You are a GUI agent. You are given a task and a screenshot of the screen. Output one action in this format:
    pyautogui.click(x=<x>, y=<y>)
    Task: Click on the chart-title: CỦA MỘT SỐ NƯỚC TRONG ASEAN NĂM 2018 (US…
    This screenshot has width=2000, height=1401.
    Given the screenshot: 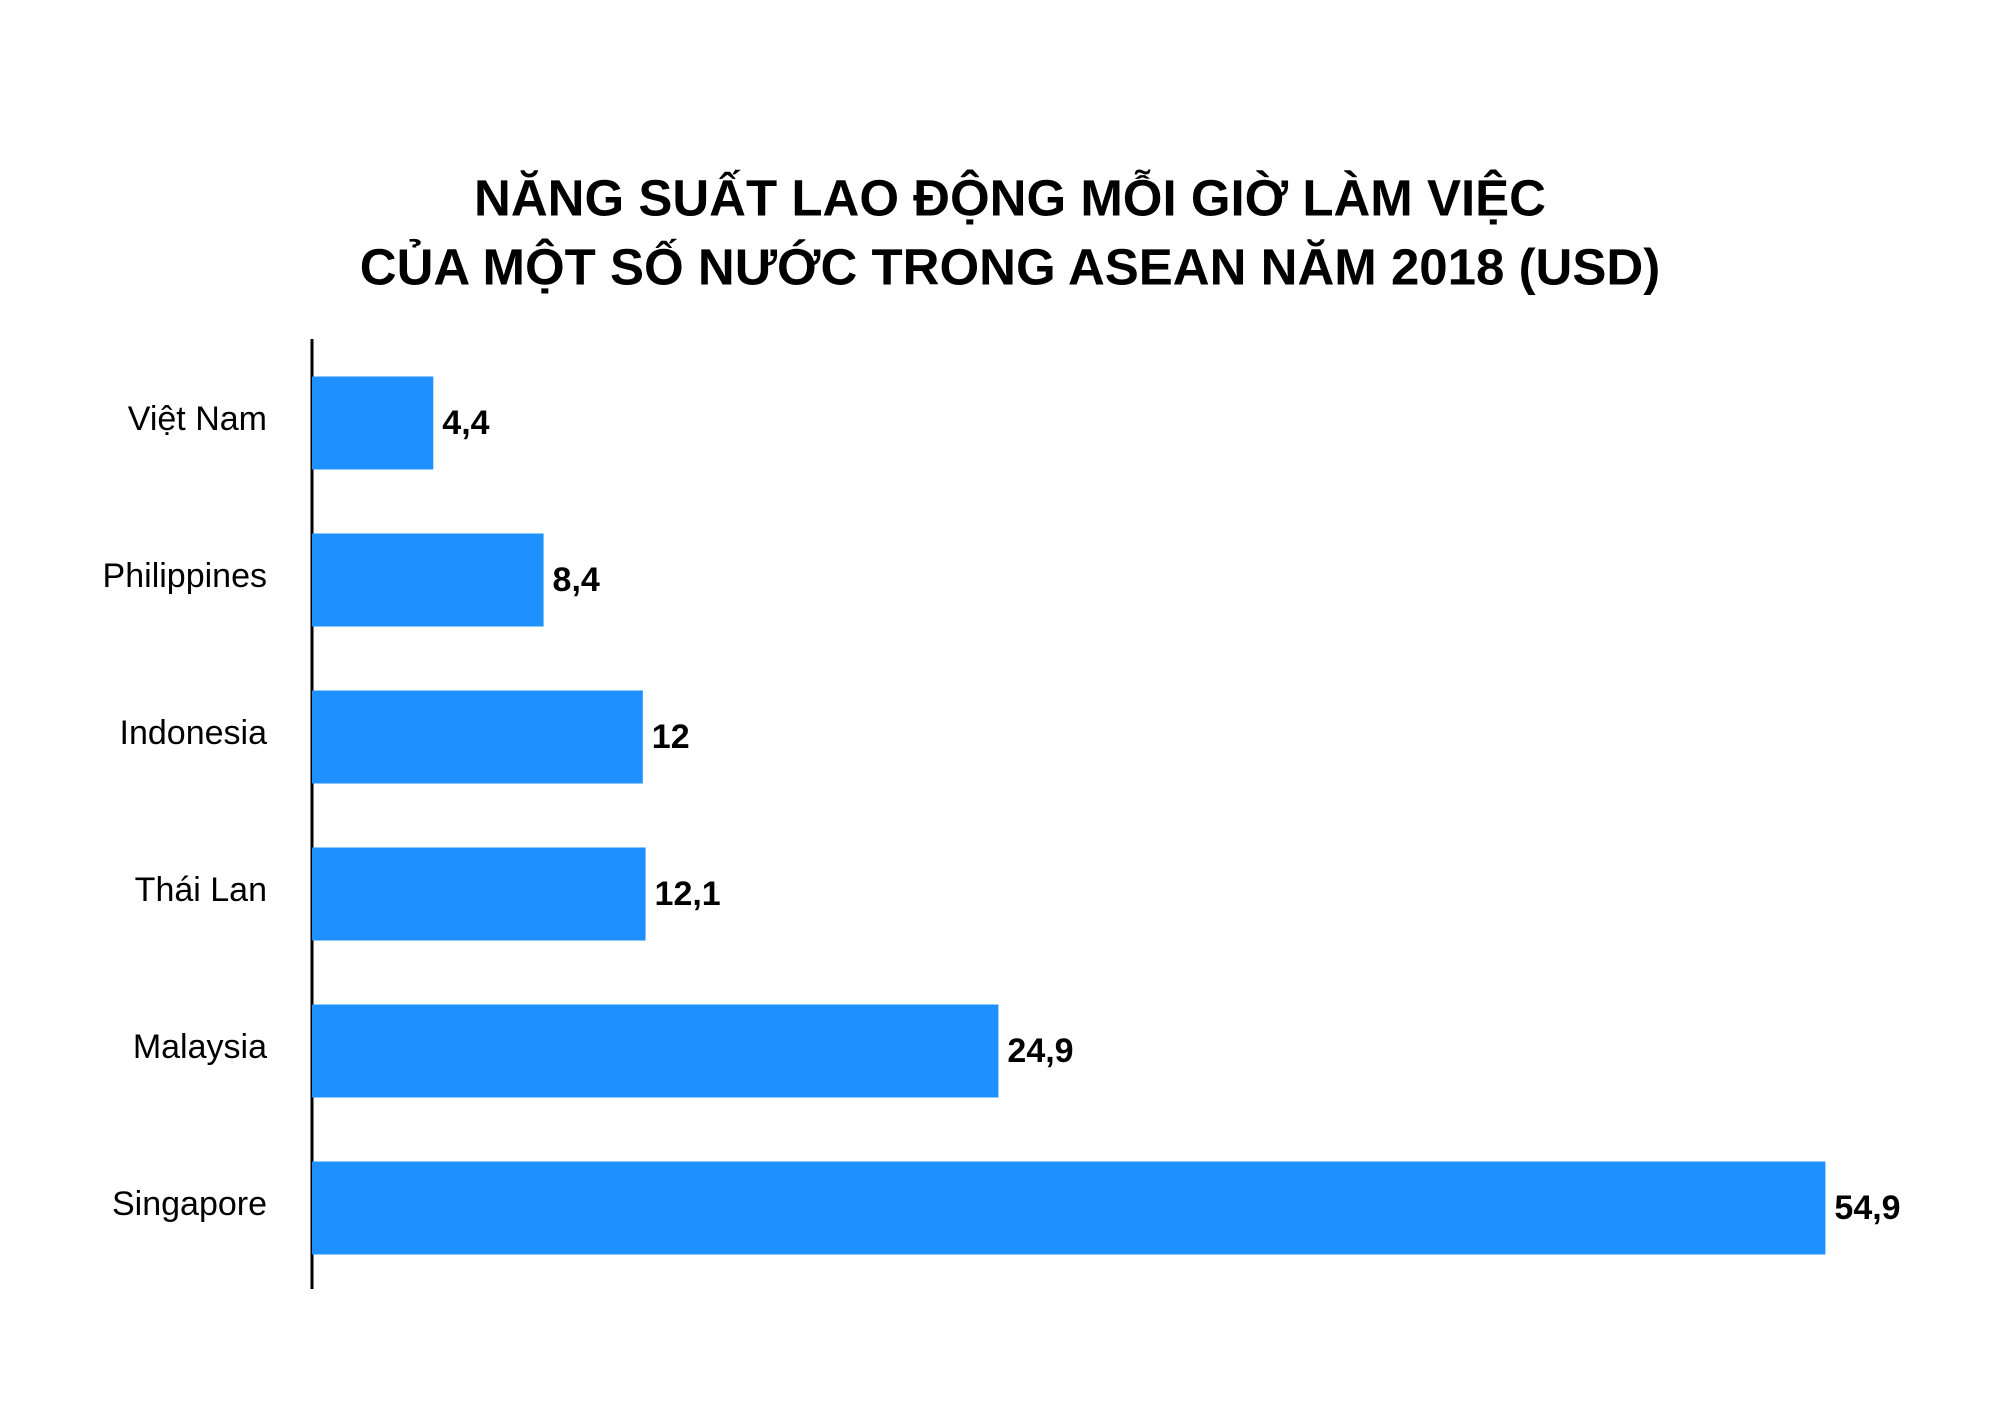 What is the action you would take?
    pyautogui.click(x=1010, y=266)
    